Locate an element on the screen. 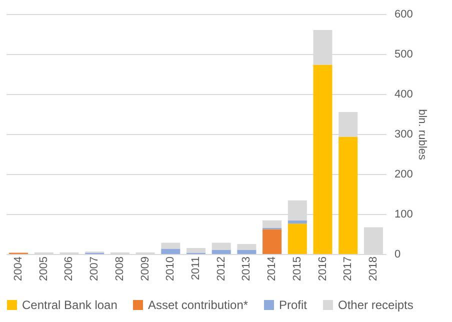  y-tick-label: 400 is located at coordinates (403, 94).